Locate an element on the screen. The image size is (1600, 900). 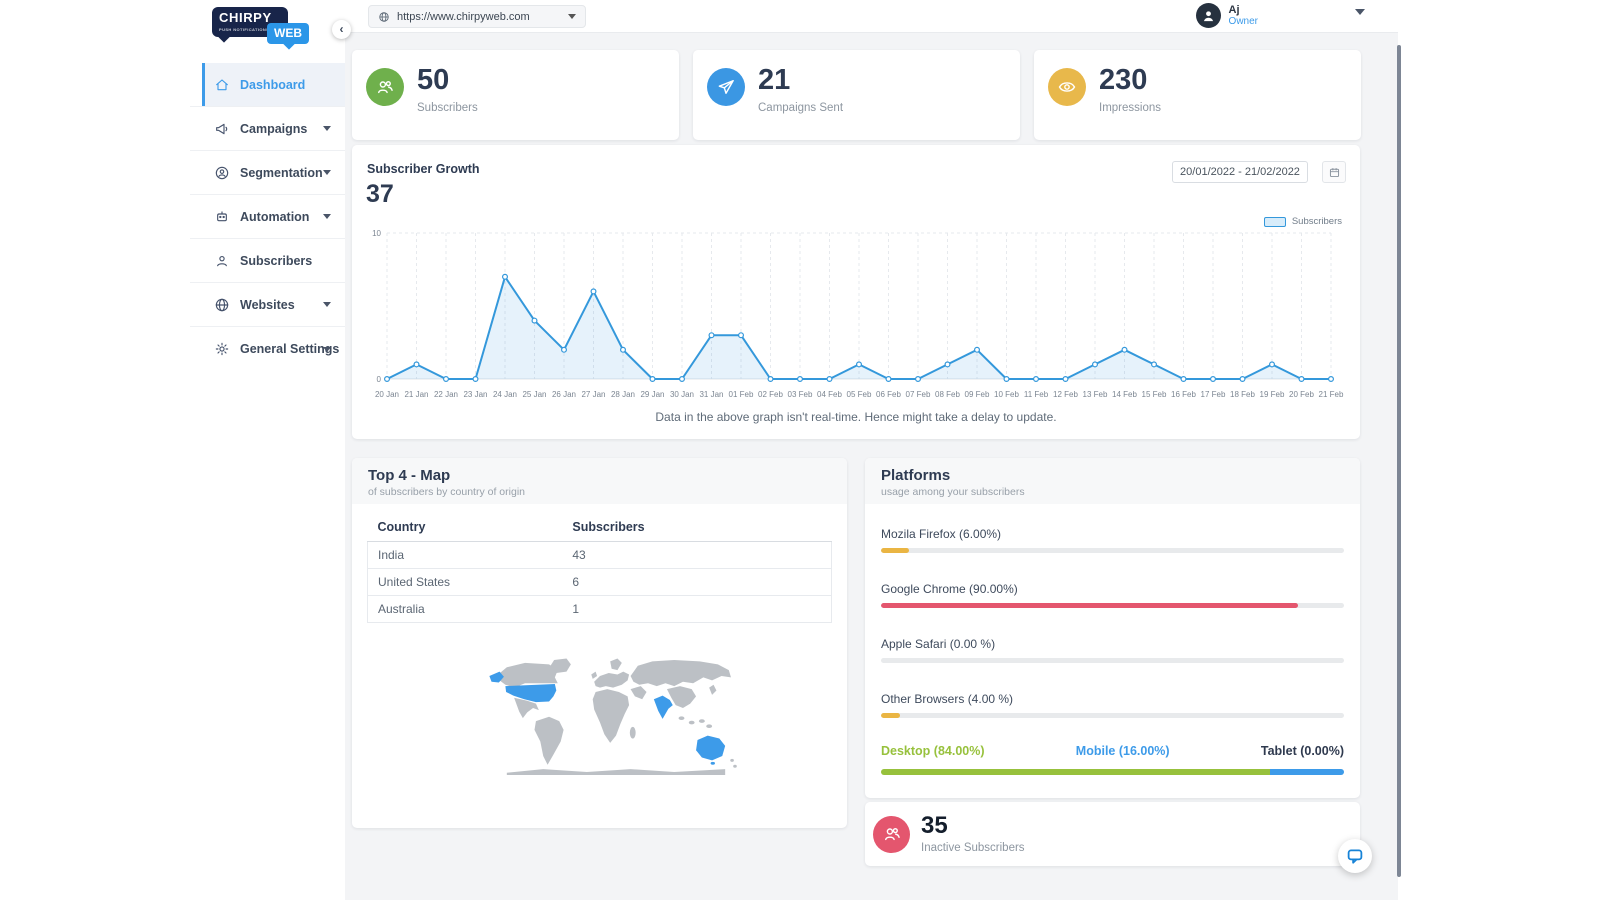
svg-text: 20 Jan is located at coordinates (387, 394).